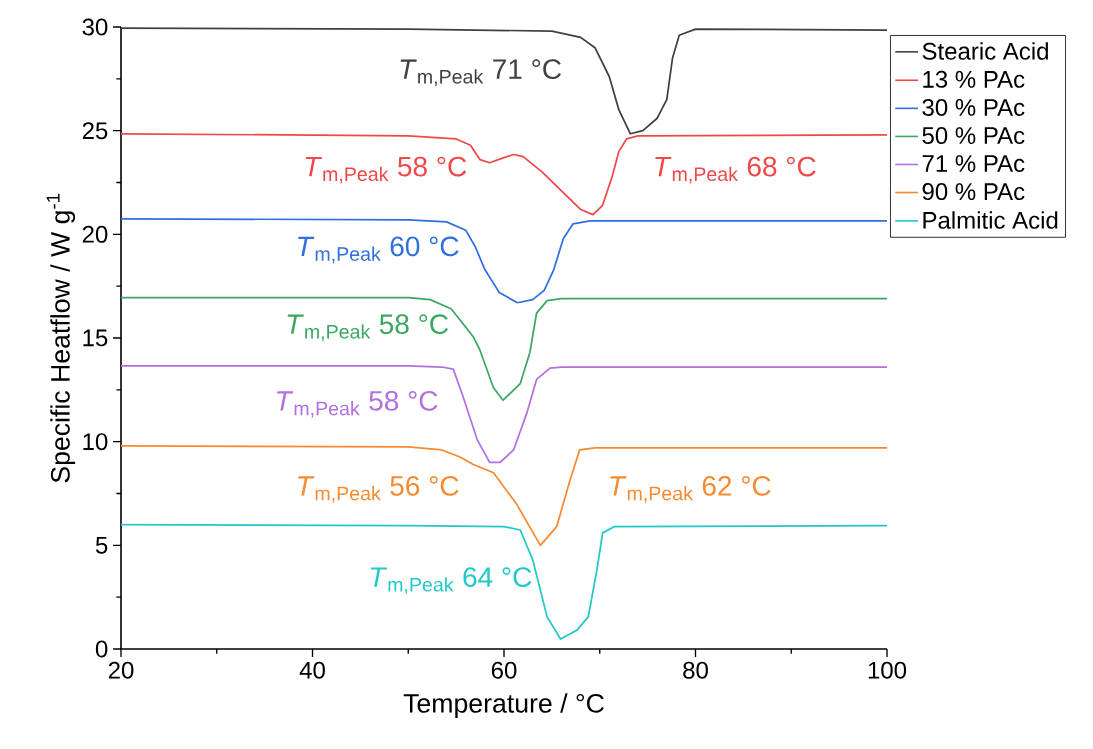 The width and height of the screenshot is (1093, 749). Describe the element at coordinates (690, 489) in the screenshot. I see `annotation: T$_{m,Peak}$ 62 °C` at that location.